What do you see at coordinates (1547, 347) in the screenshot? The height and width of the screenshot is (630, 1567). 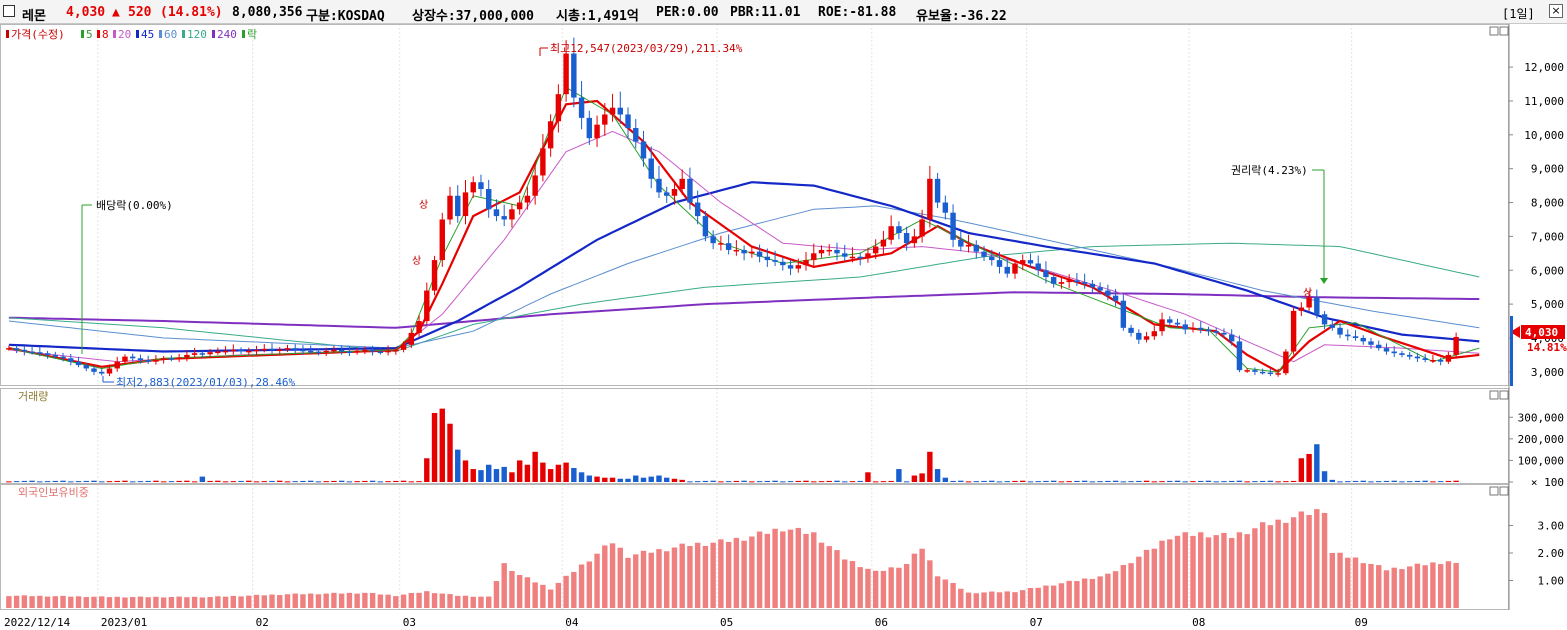 I see `last-pct-label: 14.81%` at bounding box center [1547, 347].